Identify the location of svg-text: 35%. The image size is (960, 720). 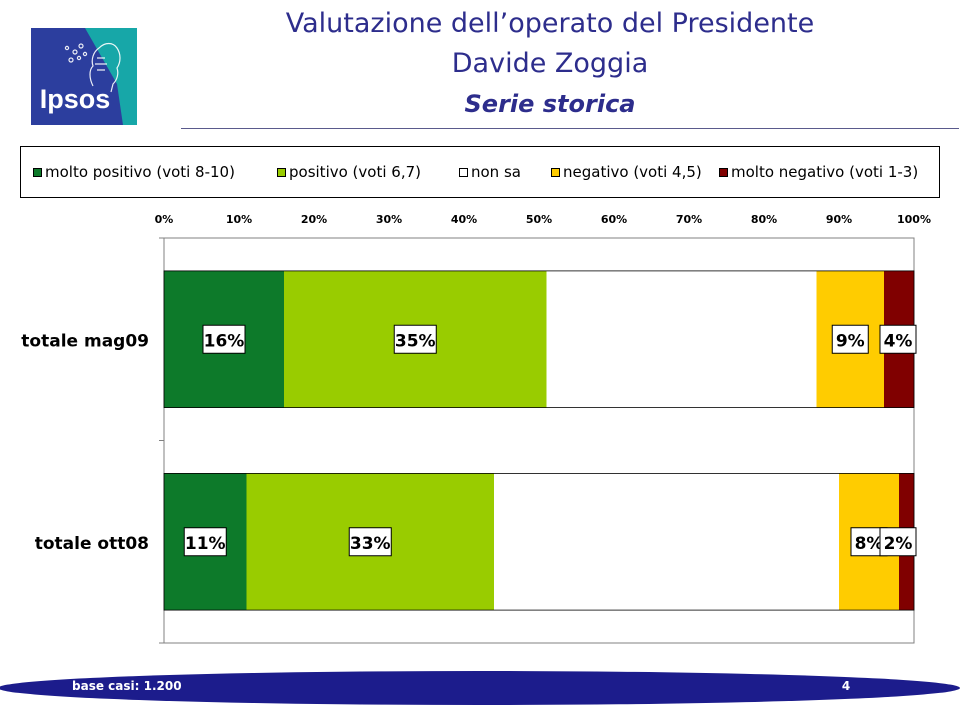
(415, 341).